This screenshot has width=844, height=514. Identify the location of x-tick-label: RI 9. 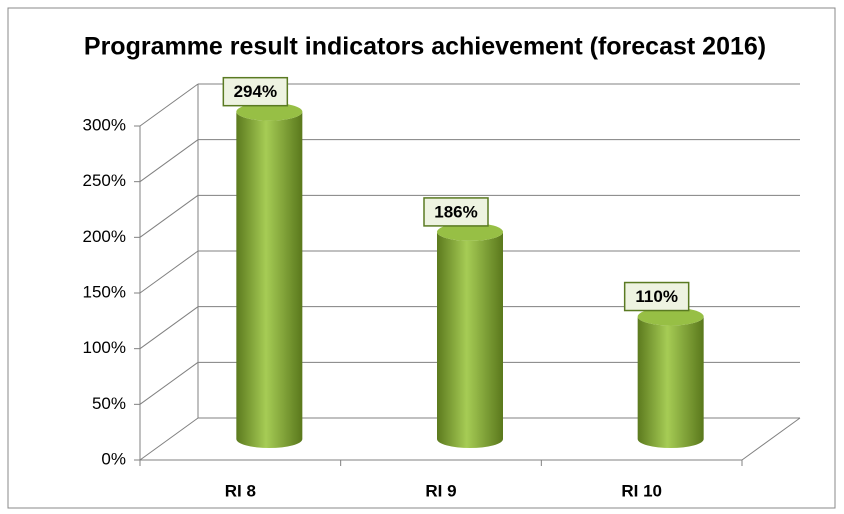
(440, 490).